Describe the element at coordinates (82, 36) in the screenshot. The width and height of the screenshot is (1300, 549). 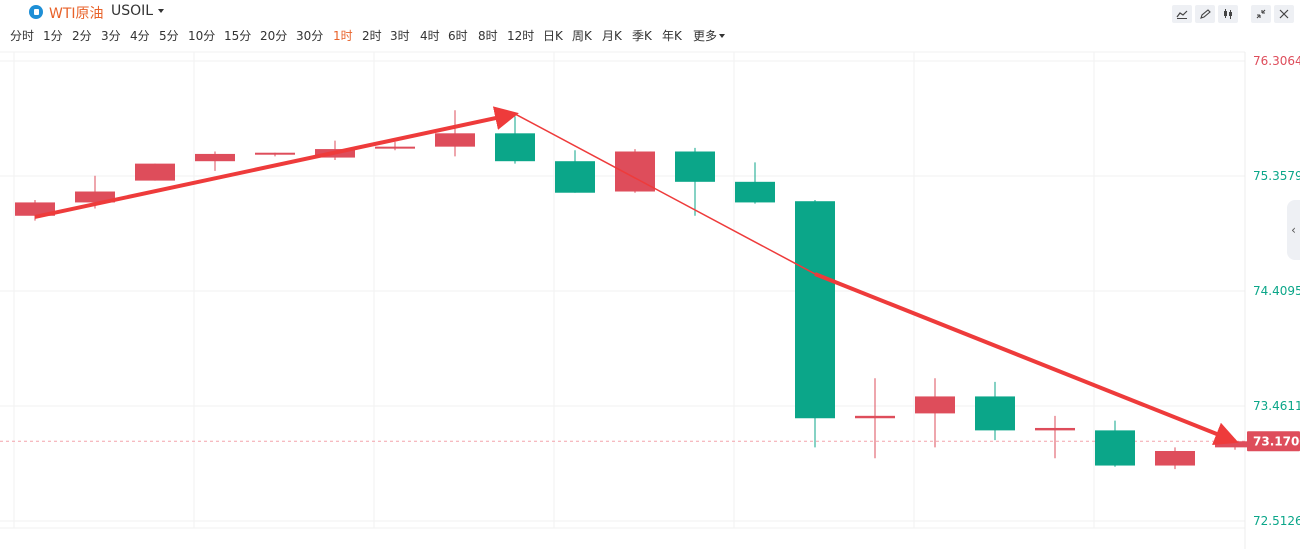
I see `period-tab: 2分` at that location.